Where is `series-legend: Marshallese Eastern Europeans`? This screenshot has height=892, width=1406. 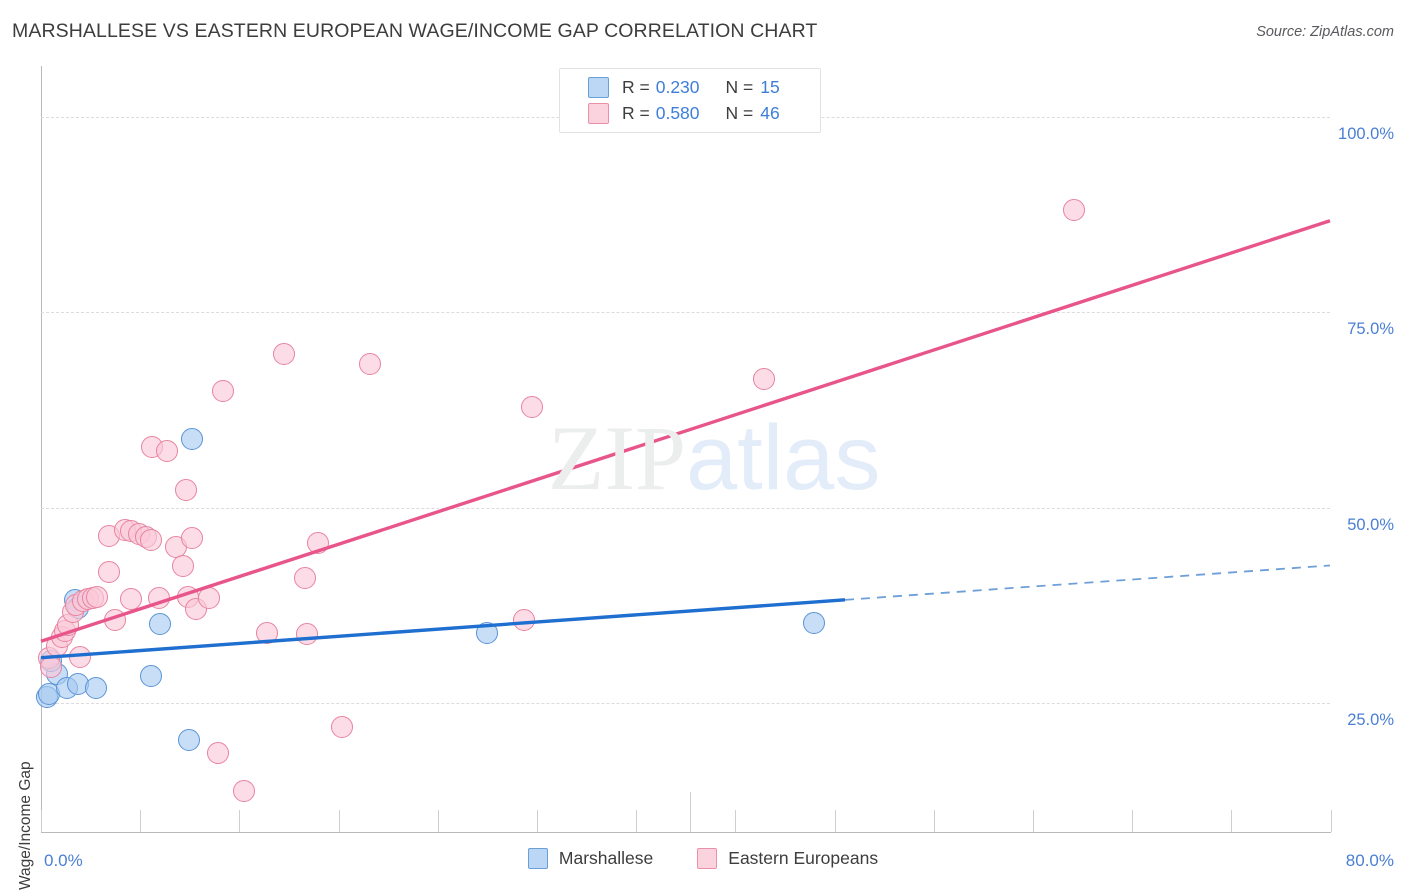 series-legend: Marshallese Eastern Europeans is located at coordinates (703, 858).